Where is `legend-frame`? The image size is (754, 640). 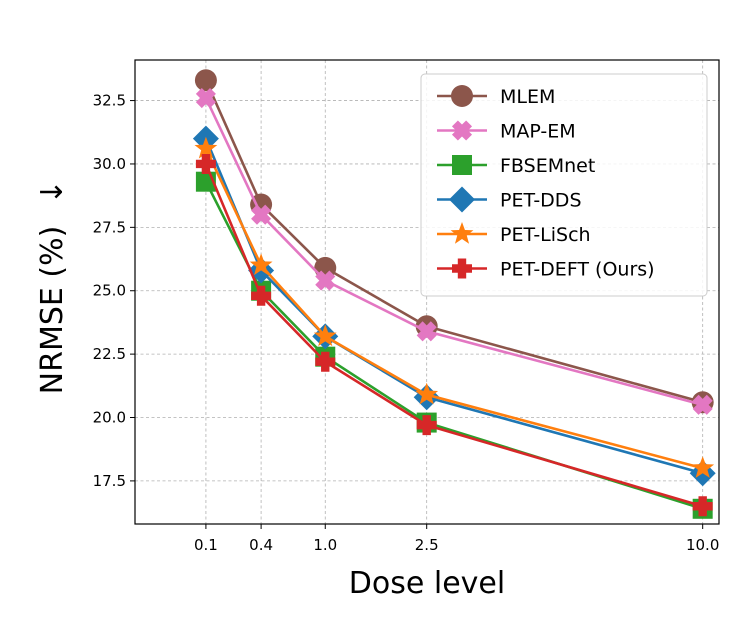
legend-frame is located at coordinates (564, 185).